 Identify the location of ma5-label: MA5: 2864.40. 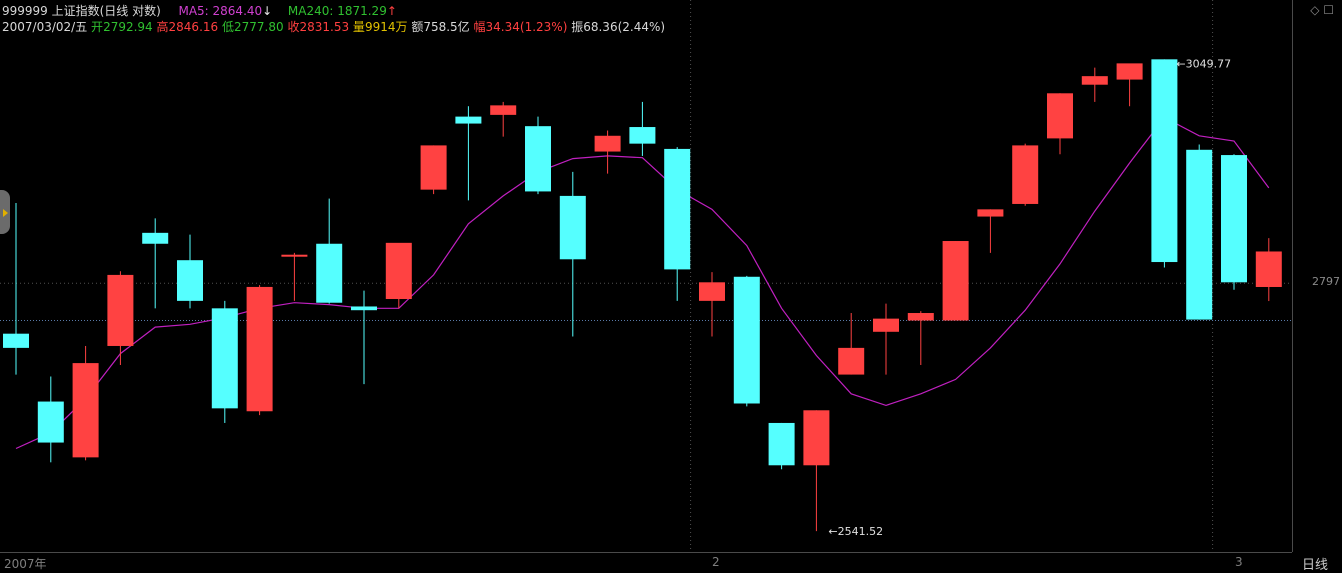
(220, 11).